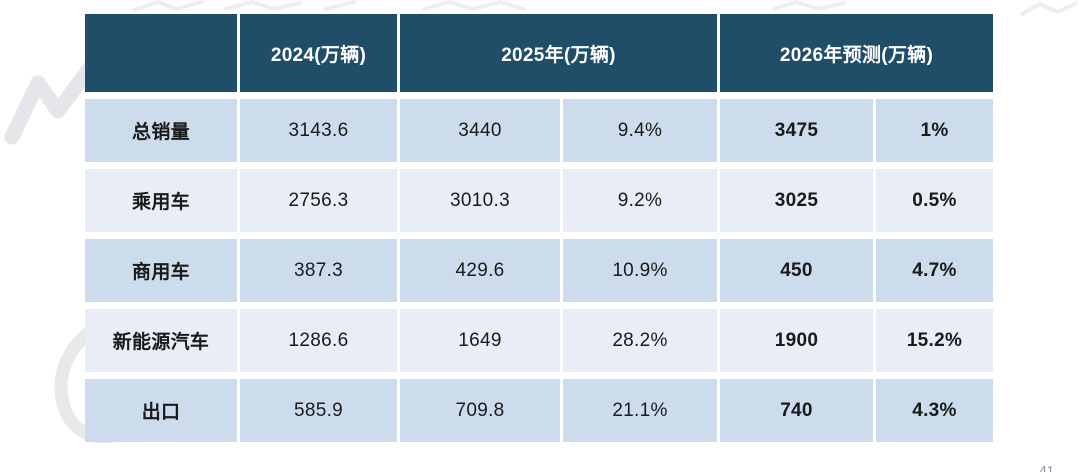 Image resolution: width=1080 pixels, height=472 pixels. I want to click on cell-2026-growth: 1%, so click(934, 130).